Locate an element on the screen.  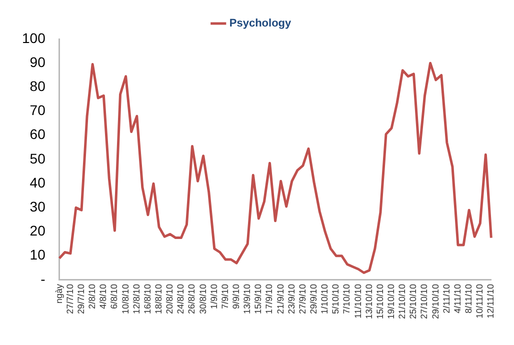
x-tick-label: 1/10/10 is located at coordinates (325, 299).